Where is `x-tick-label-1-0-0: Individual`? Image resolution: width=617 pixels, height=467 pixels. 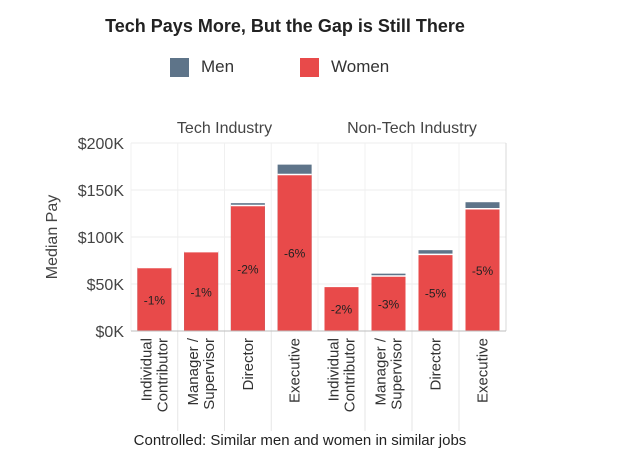 x-tick-label-1-0-0: Individual is located at coordinates (334, 369).